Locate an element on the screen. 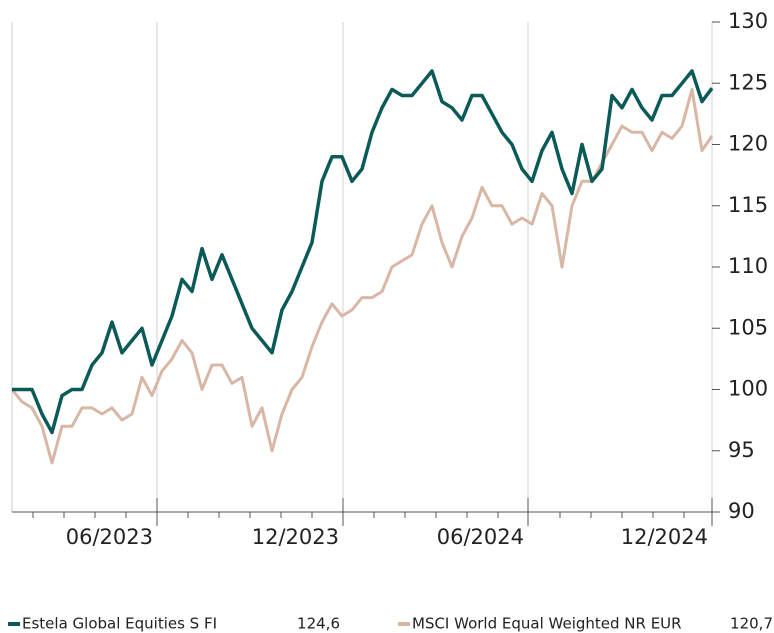  legend-label: Estela Global Equities S FI is located at coordinates (119, 624).